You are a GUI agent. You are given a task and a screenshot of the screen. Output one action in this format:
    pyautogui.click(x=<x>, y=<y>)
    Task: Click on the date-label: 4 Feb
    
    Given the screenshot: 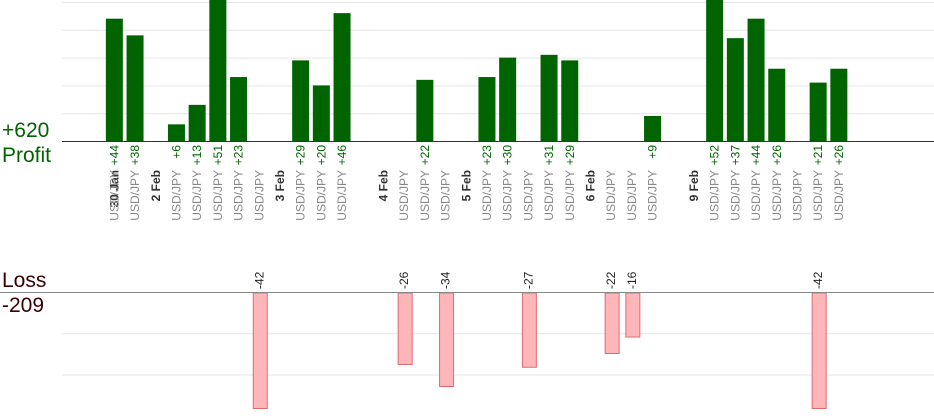 What is the action you would take?
    pyautogui.click(x=383, y=185)
    